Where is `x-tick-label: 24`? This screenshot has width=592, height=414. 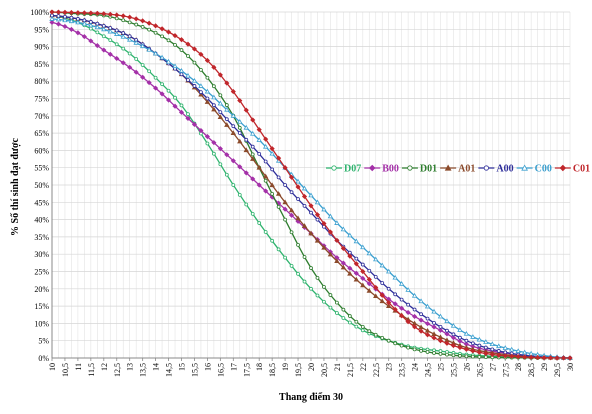
x-tick-label: 24 is located at coordinates (415, 367).